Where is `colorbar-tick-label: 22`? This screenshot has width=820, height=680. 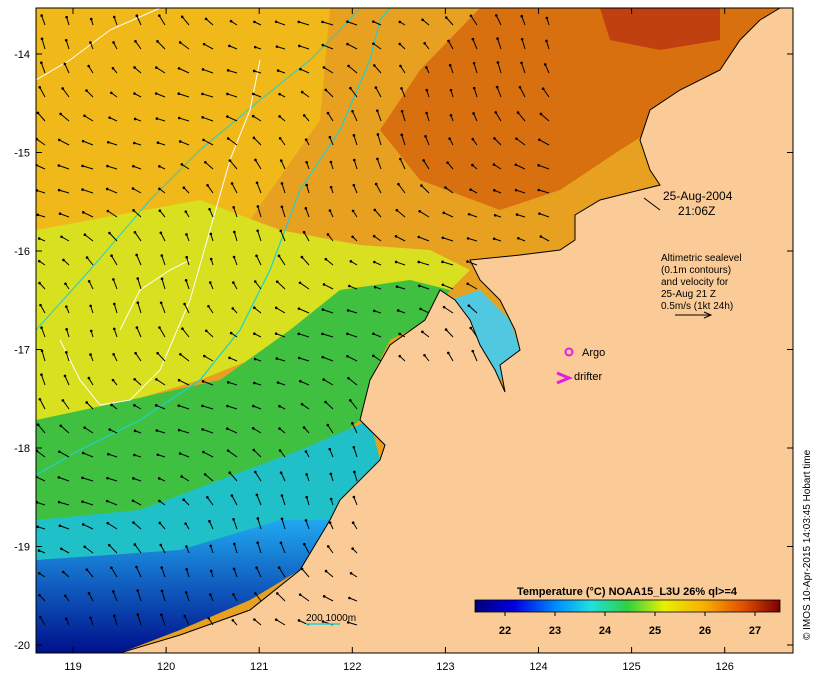 colorbar-tick-label: 22 is located at coordinates (505, 631).